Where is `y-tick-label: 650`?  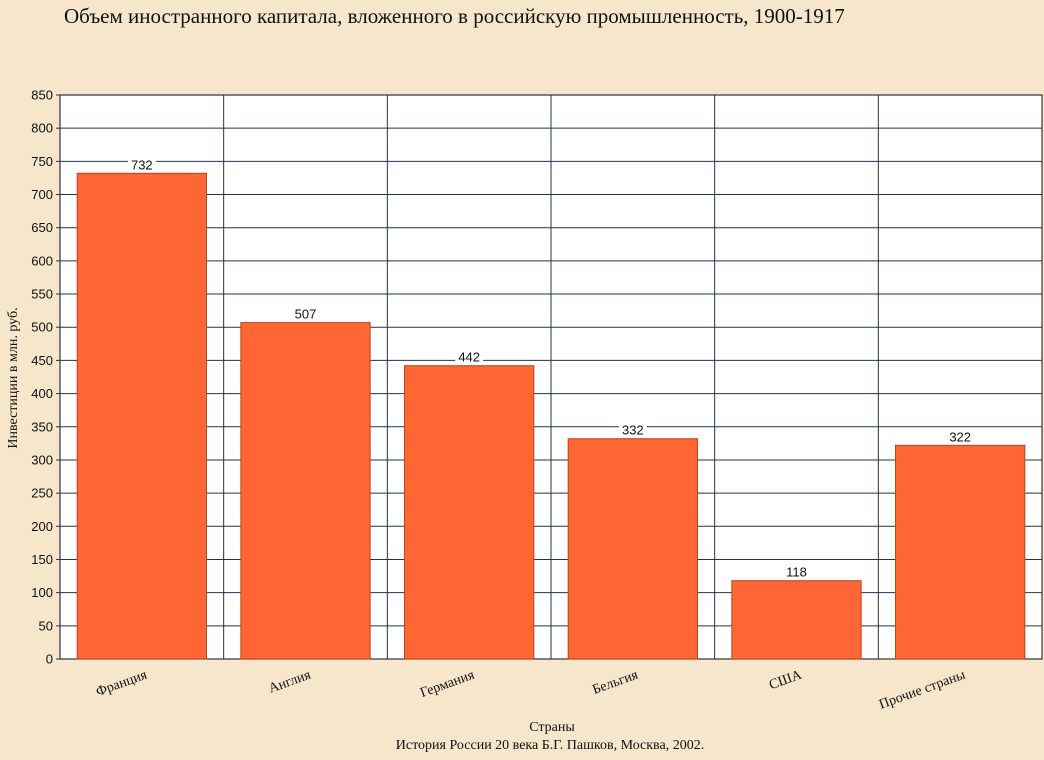
y-tick-label: 650 is located at coordinates (42, 227).